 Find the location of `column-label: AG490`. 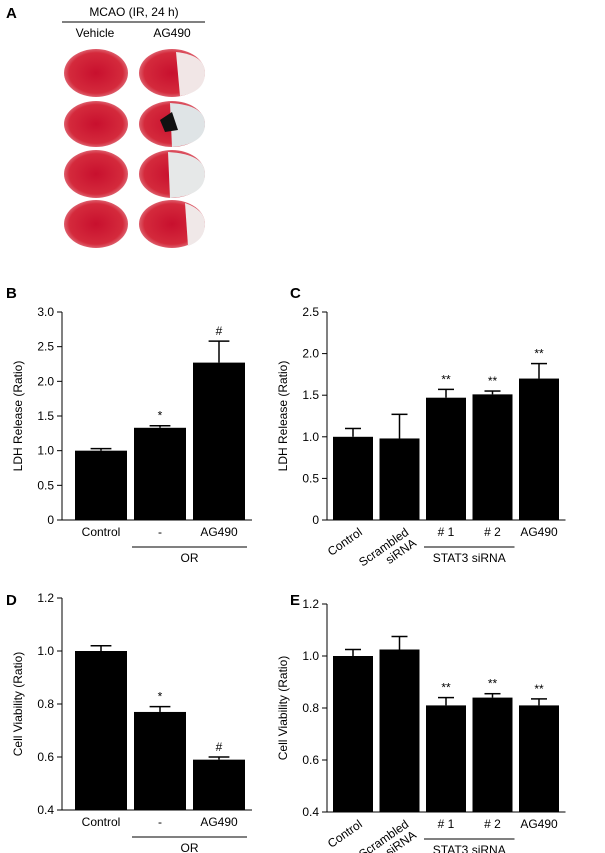

column-label: AG490 is located at coordinates (172, 33).